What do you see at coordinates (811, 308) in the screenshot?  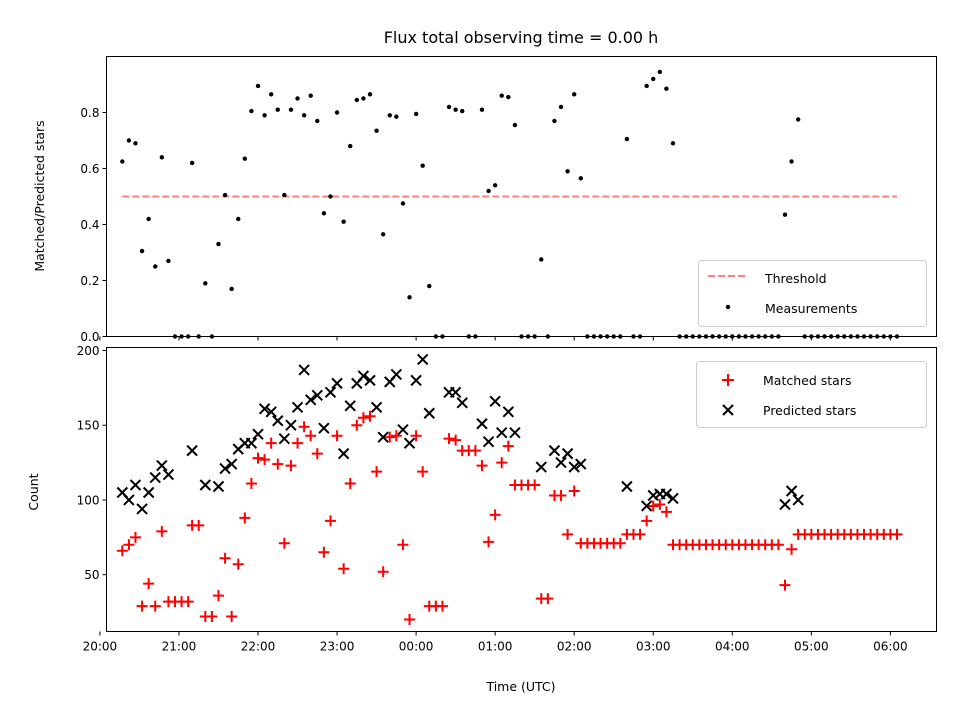 I see `measurements-legend-label: Measurements` at bounding box center [811, 308].